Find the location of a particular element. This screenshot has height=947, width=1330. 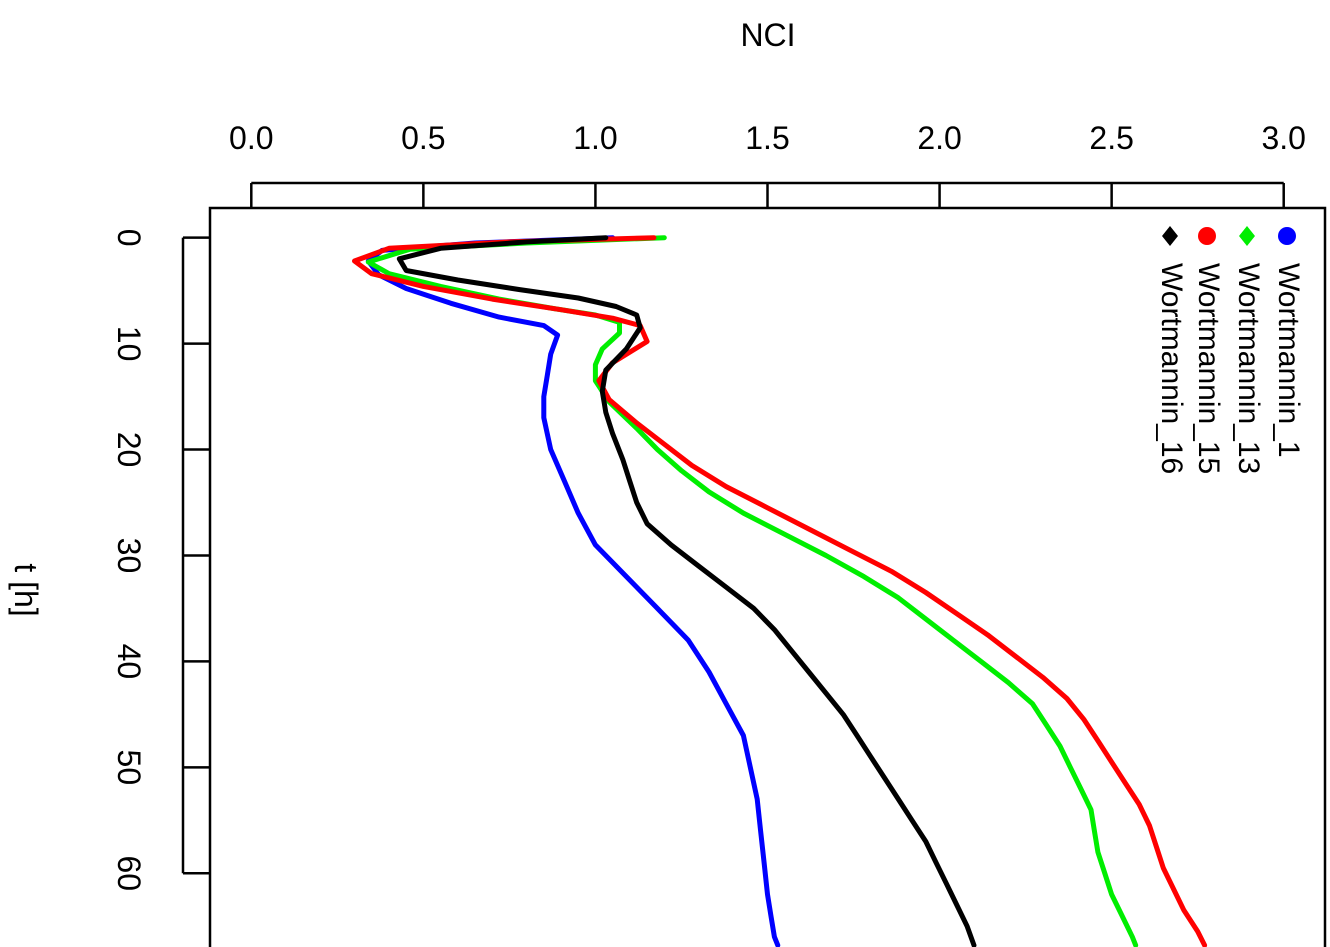

y-axis-title: t [h] is located at coordinates (26, 589).